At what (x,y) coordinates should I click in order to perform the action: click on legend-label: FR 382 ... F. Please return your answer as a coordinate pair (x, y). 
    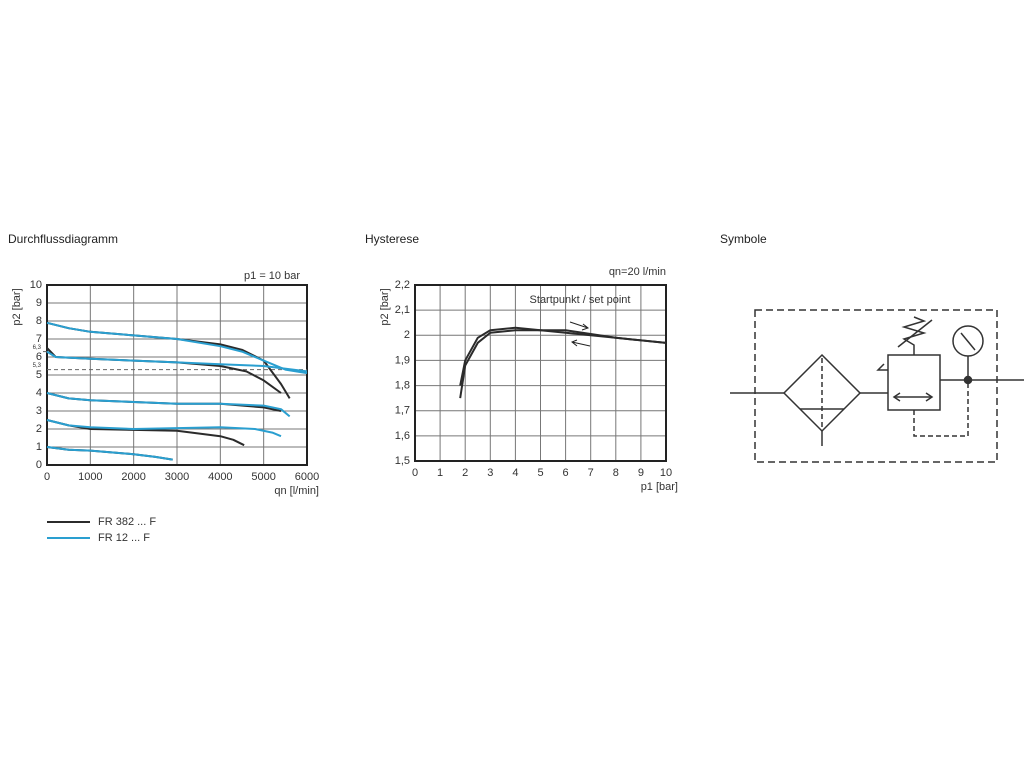
    Looking at the image, I should click on (127, 522).